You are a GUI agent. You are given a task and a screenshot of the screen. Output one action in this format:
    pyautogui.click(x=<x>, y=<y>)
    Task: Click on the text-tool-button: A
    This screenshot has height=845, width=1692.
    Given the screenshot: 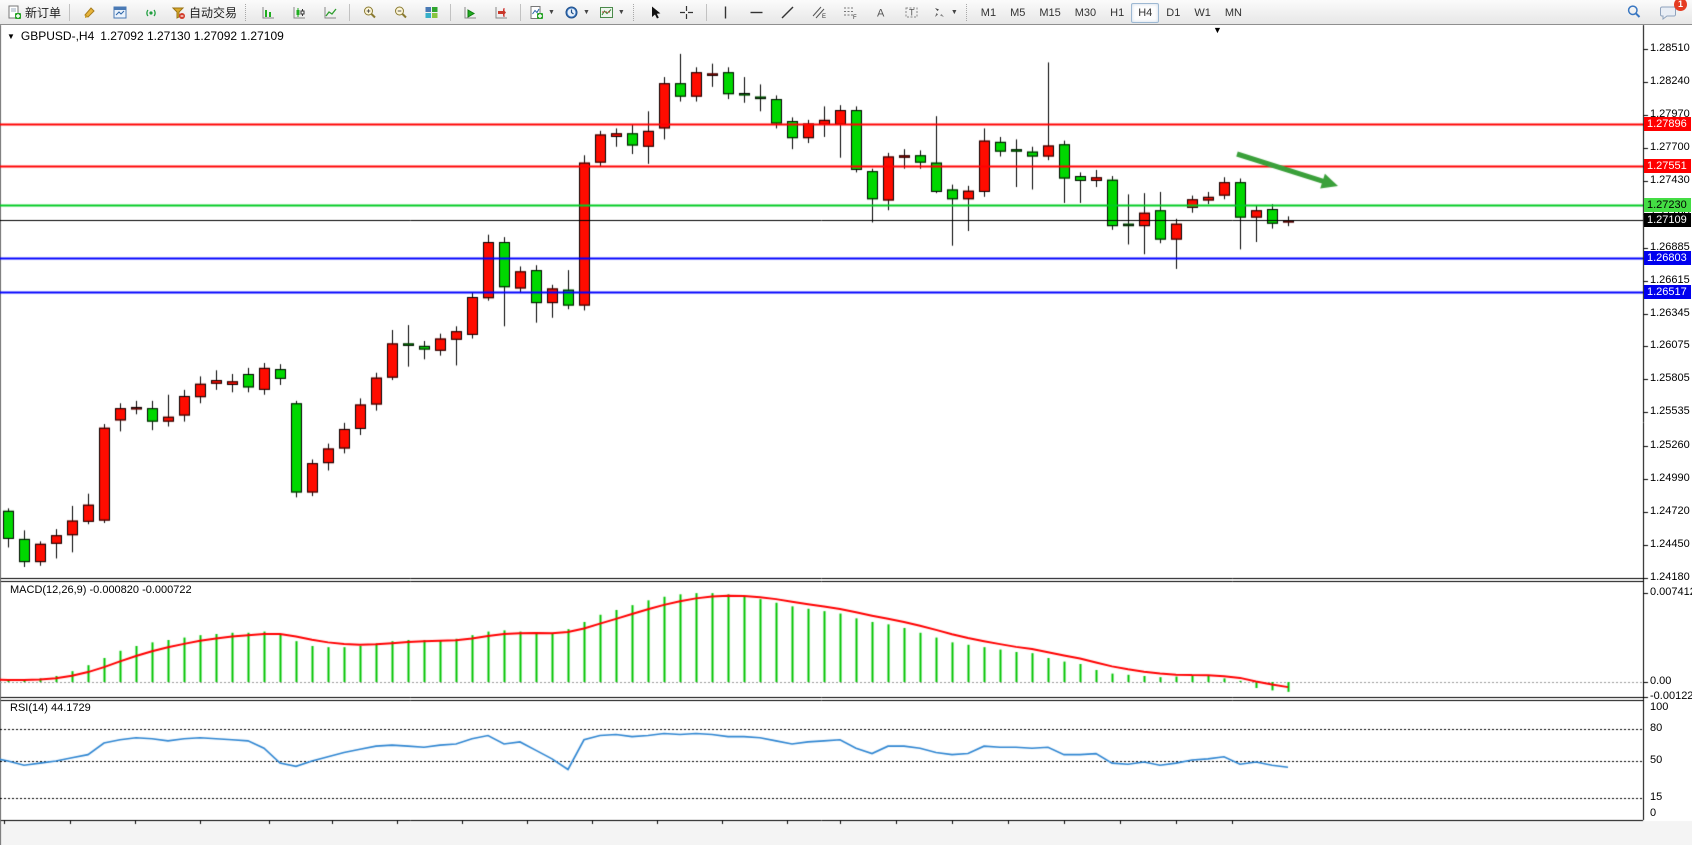 What is the action you would take?
    pyautogui.click(x=881, y=12)
    